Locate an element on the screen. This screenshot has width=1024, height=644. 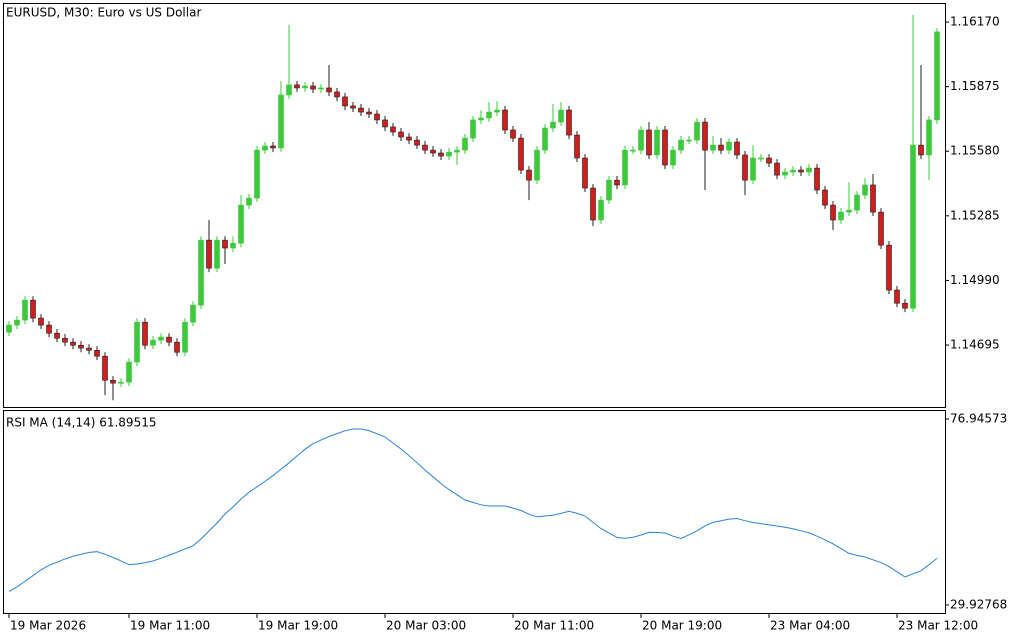
x-tick-label: 20 Mar 19:00 is located at coordinates (682, 626).